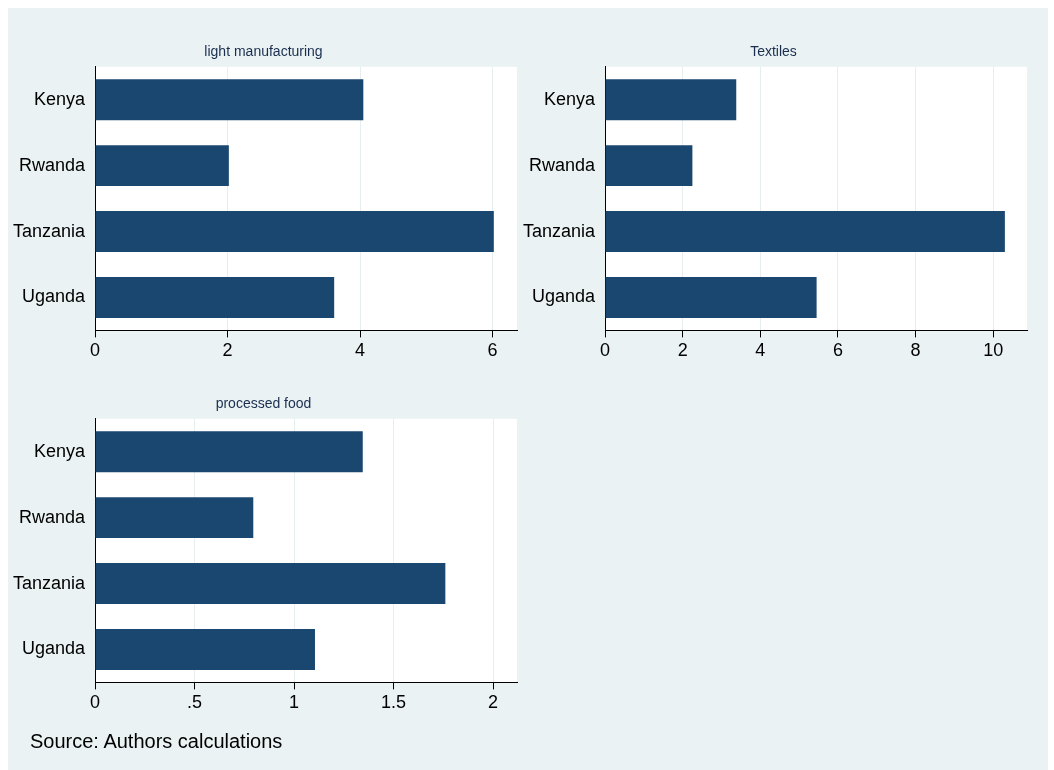 The image size is (1054, 770). What do you see at coordinates (394, 702) in the screenshot?
I see `x-tick-label: 1.5` at bounding box center [394, 702].